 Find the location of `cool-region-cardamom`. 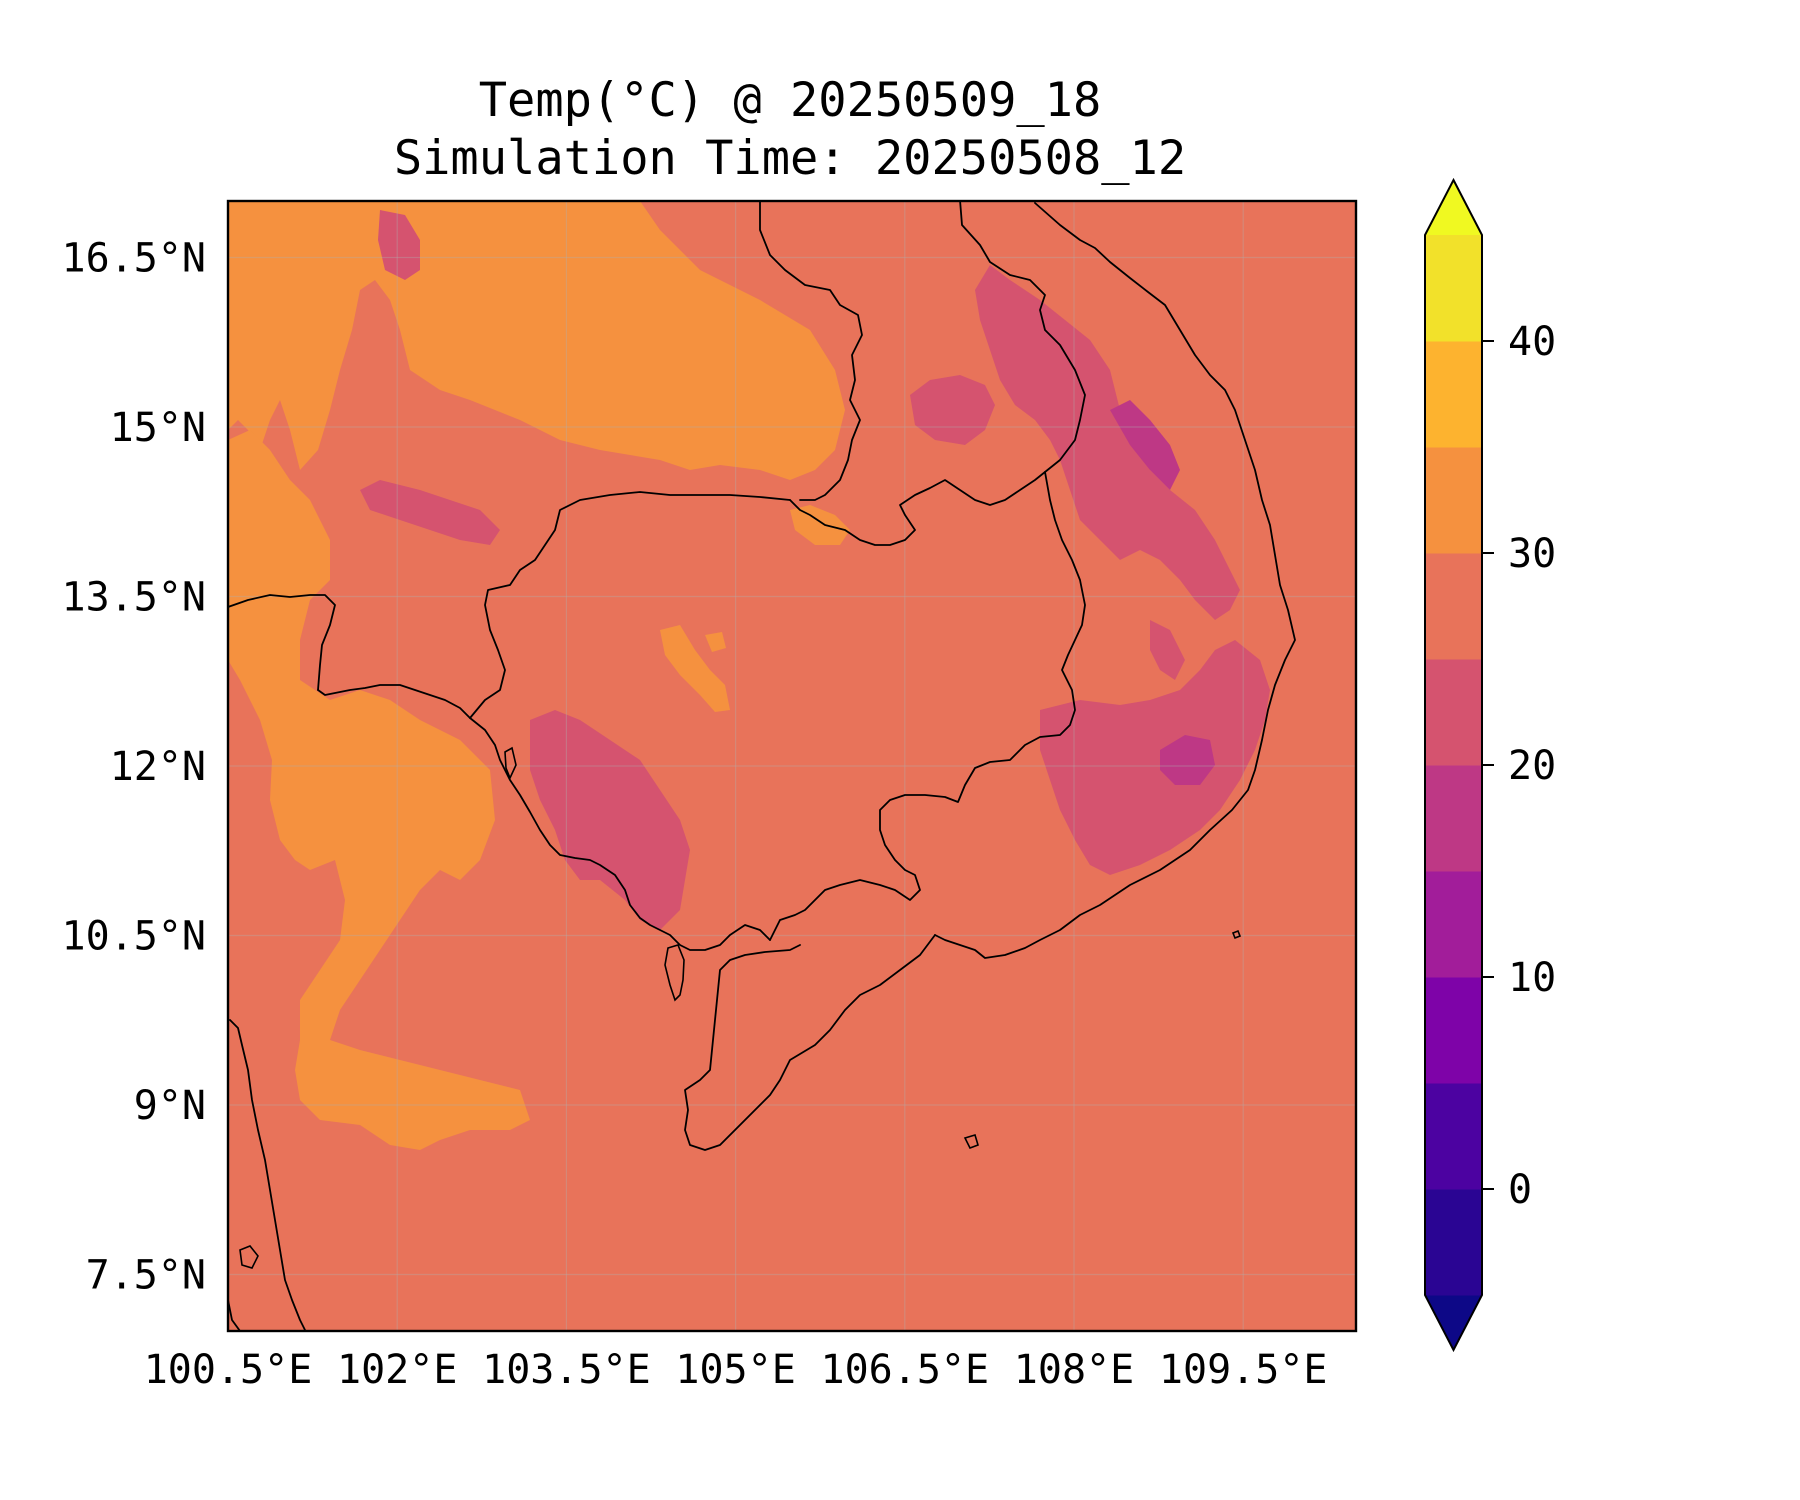

cool-region-cardamom is located at coordinates (610, 820).